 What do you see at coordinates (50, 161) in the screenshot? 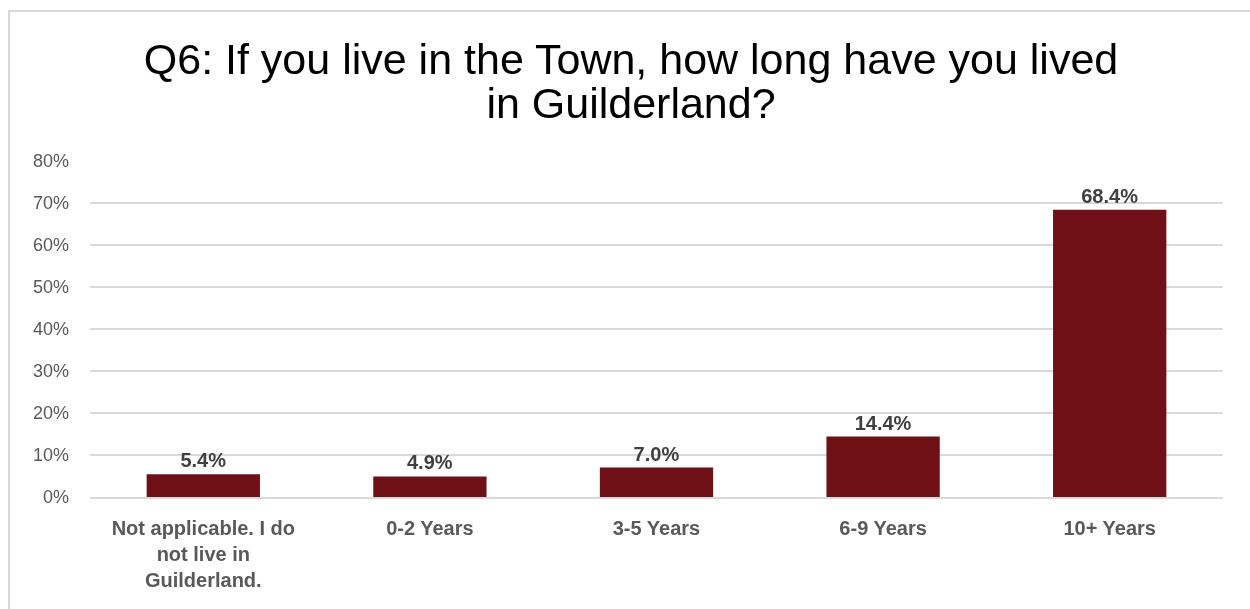
I see `y-tick-label: 80%` at bounding box center [50, 161].